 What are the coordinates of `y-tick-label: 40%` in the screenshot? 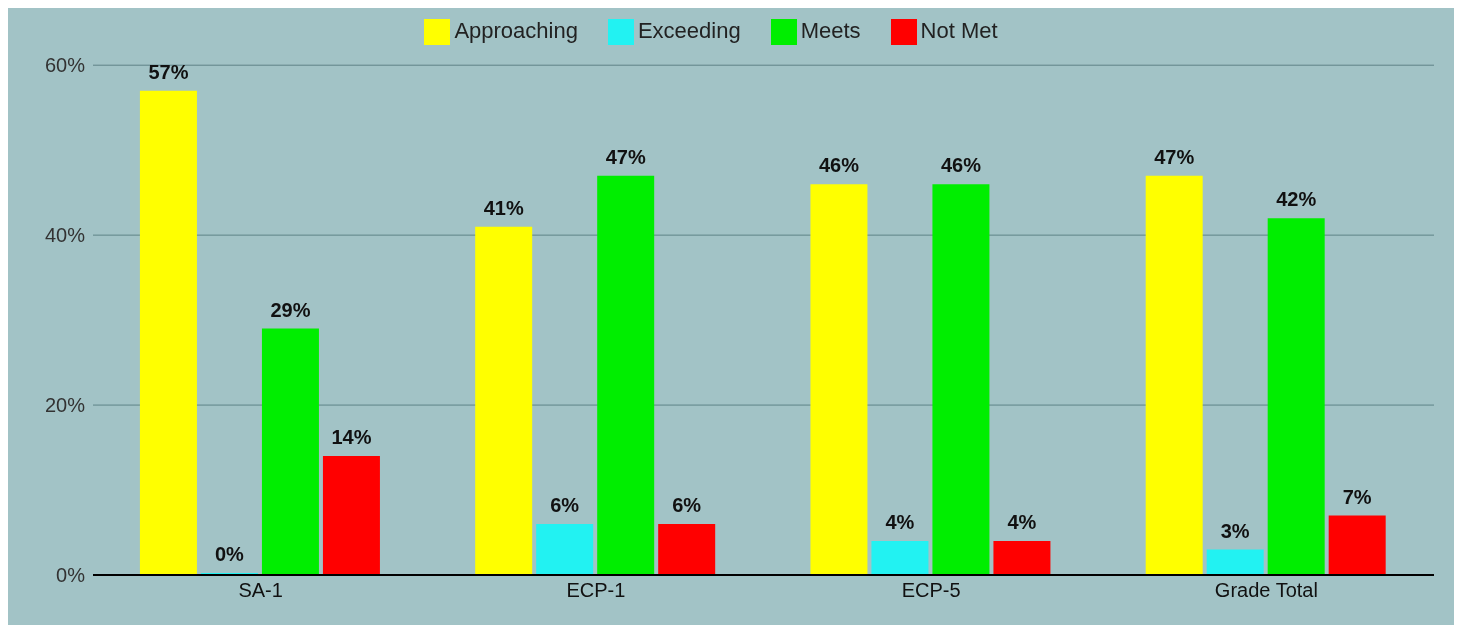 It's located at (65, 235).